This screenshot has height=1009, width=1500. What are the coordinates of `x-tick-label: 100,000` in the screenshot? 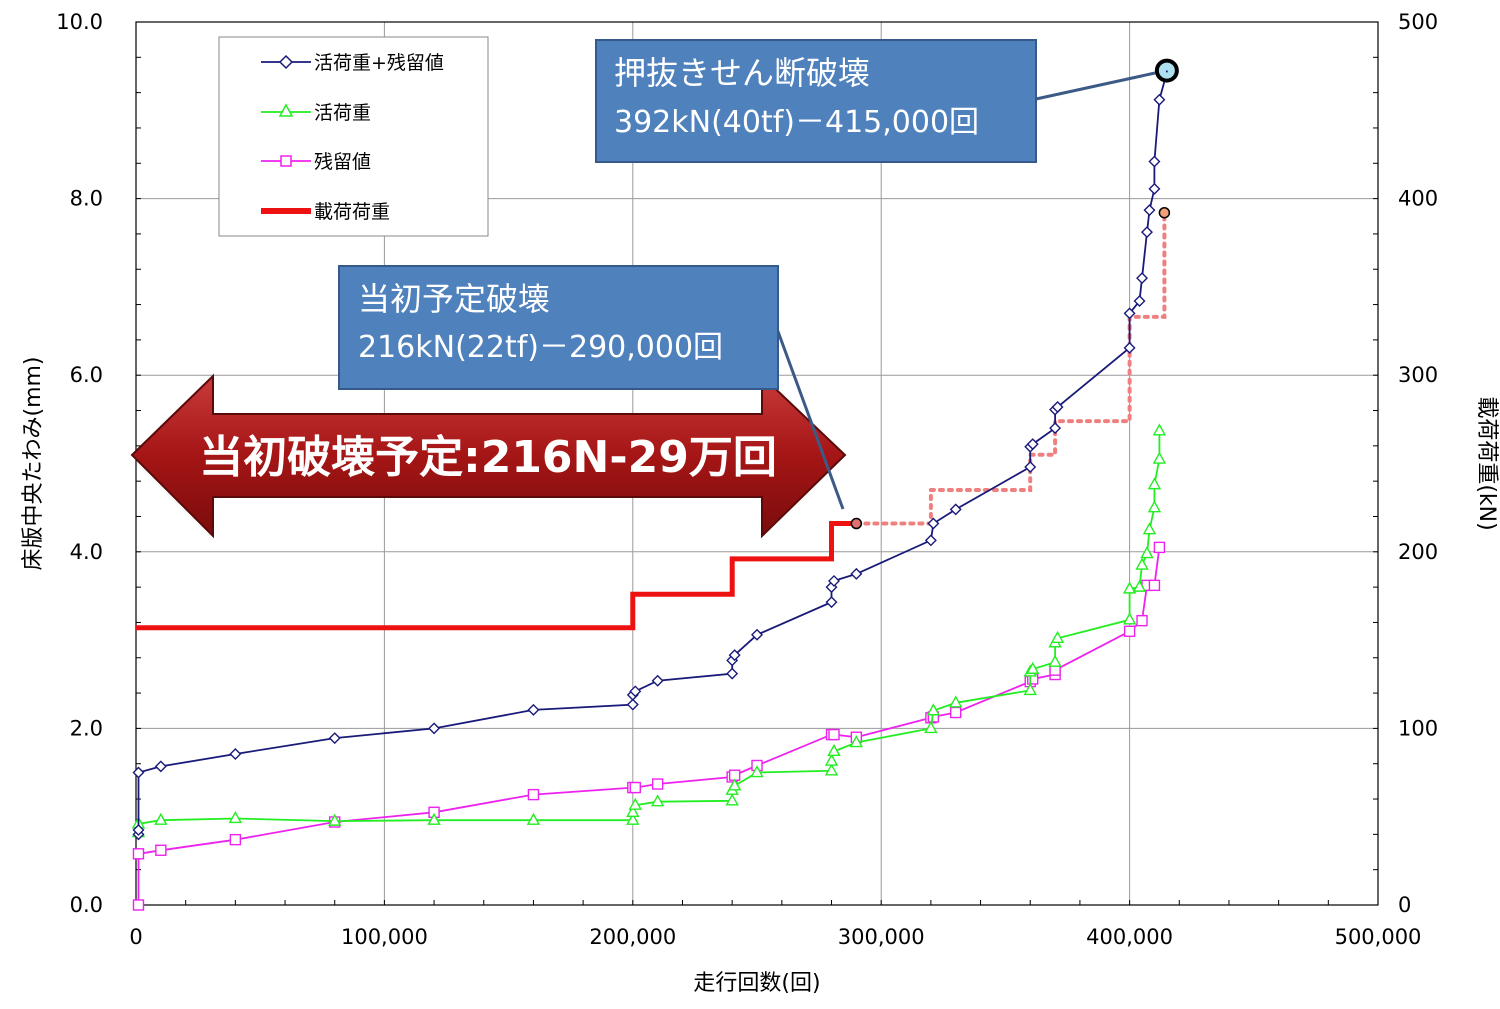 It's located at (384, 937).